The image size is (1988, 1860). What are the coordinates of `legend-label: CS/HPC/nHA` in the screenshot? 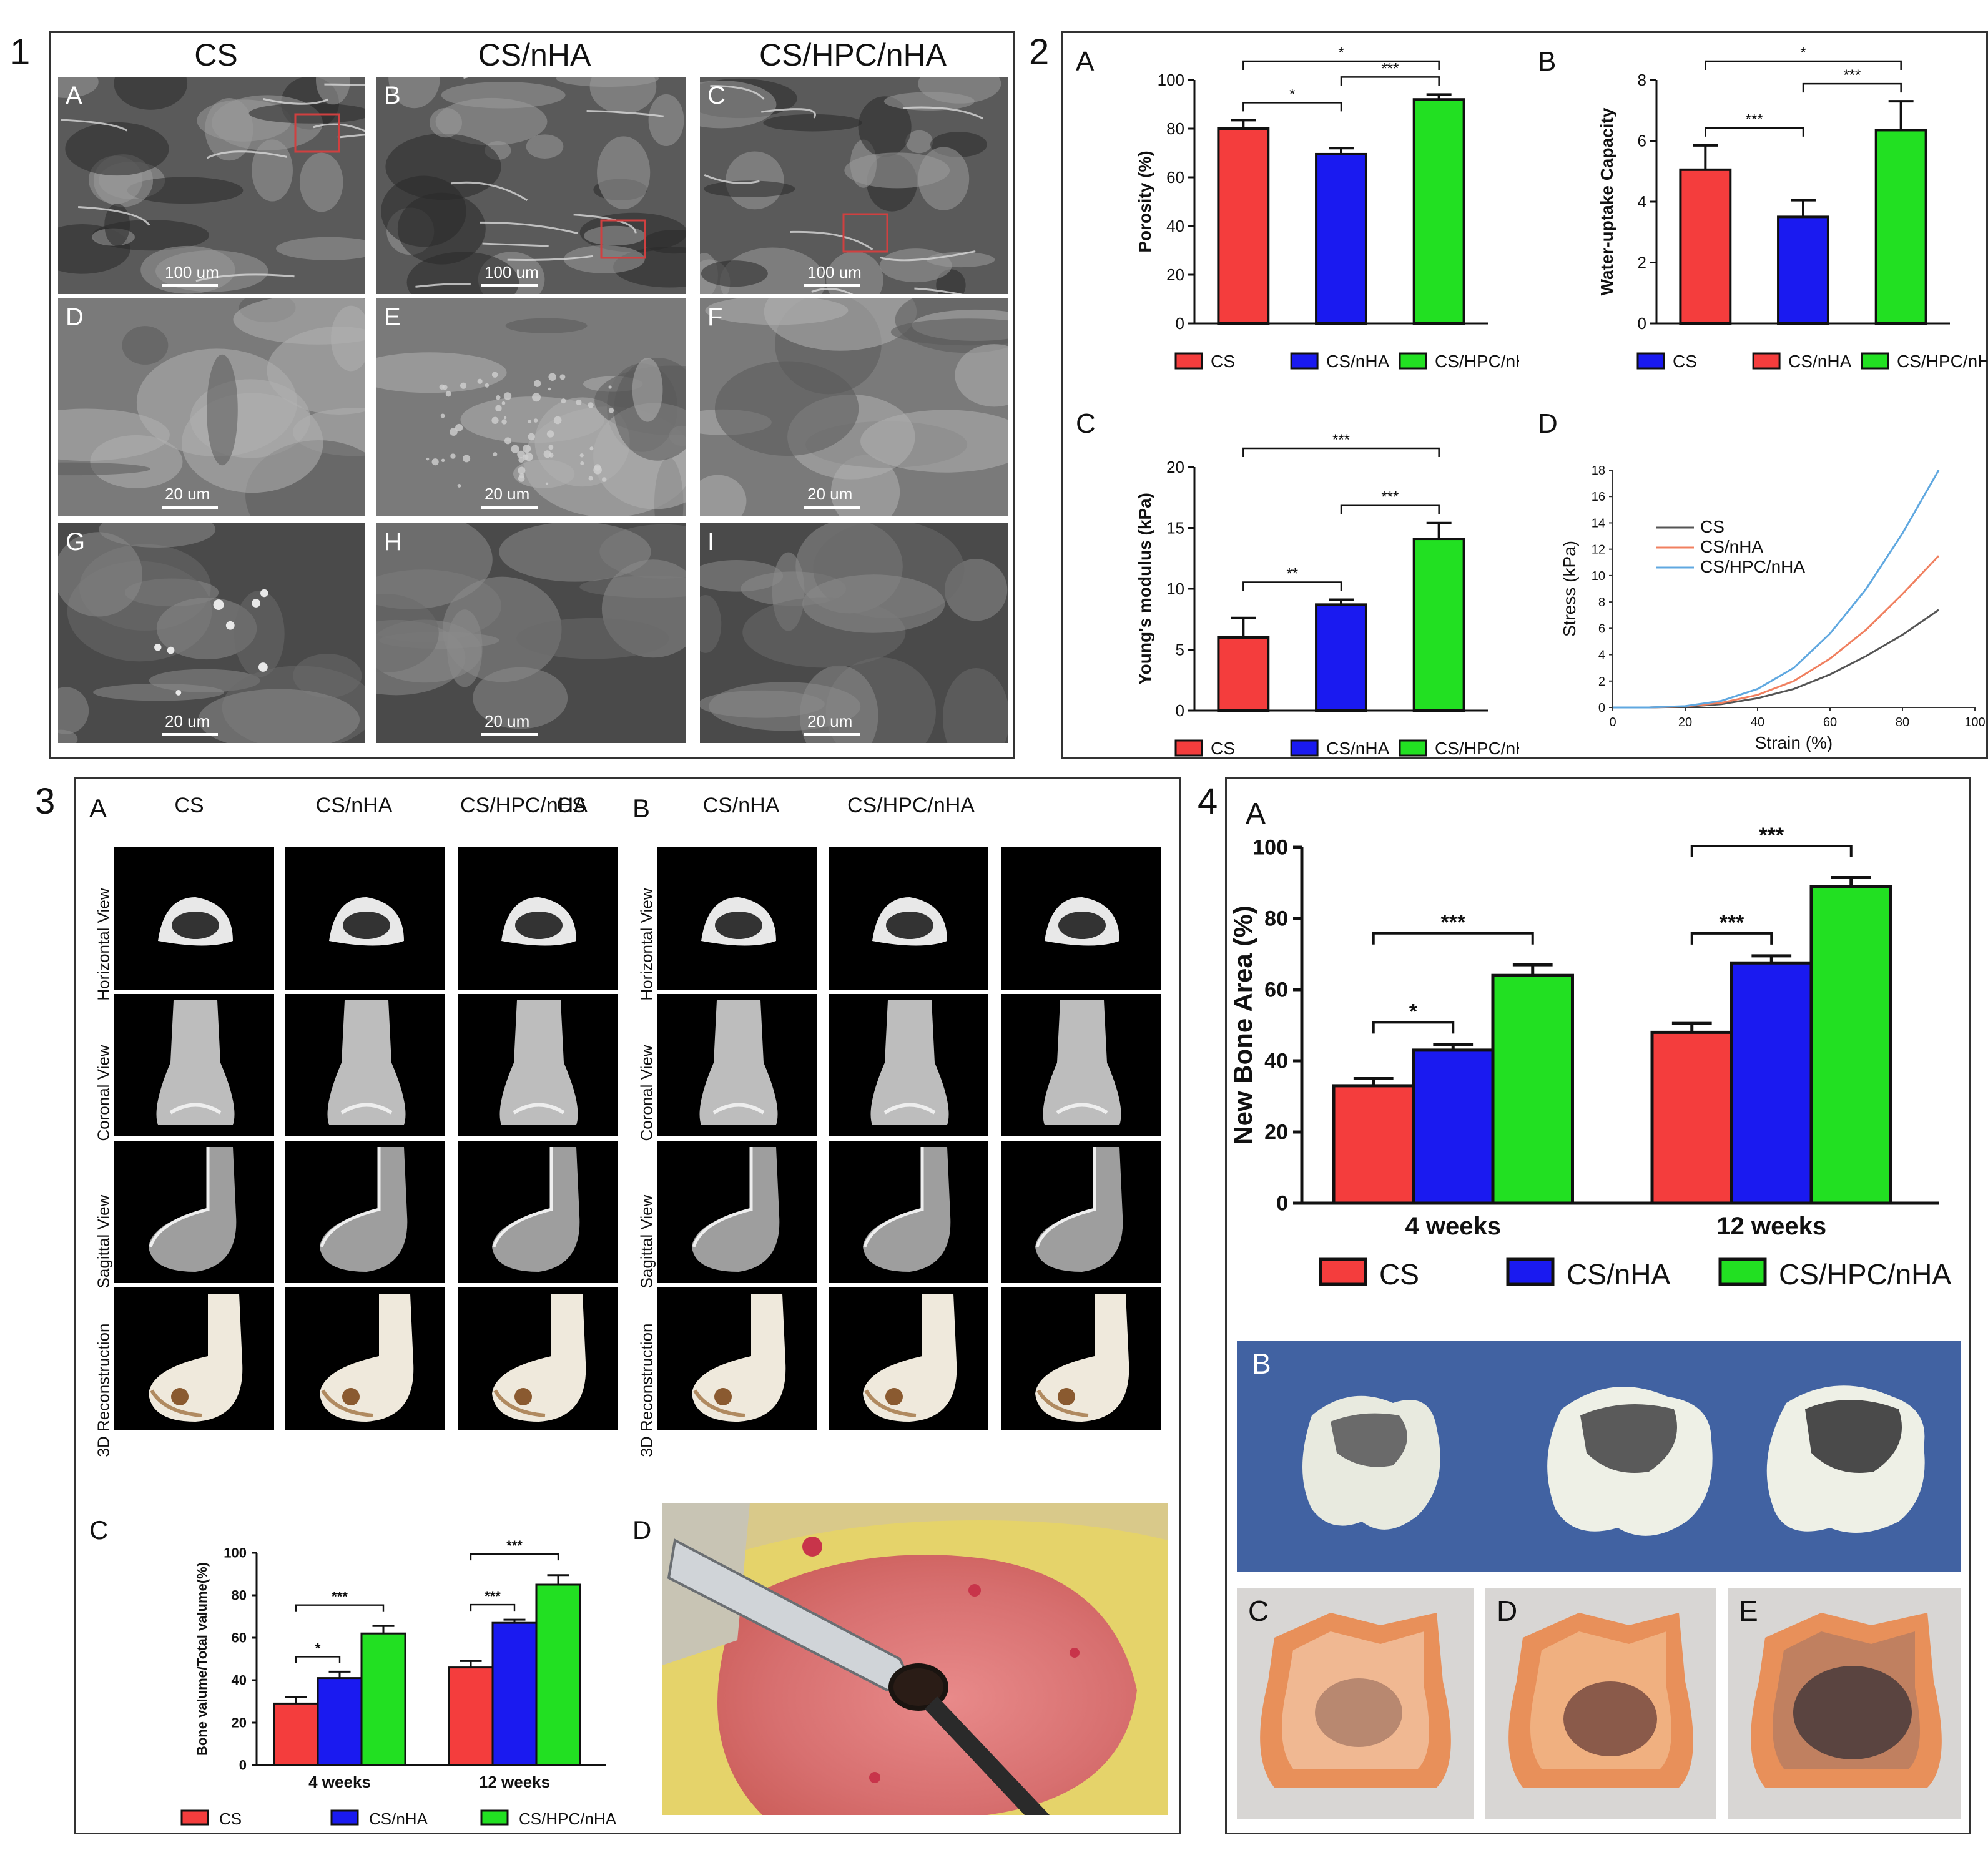 It's located at (1942, 361).